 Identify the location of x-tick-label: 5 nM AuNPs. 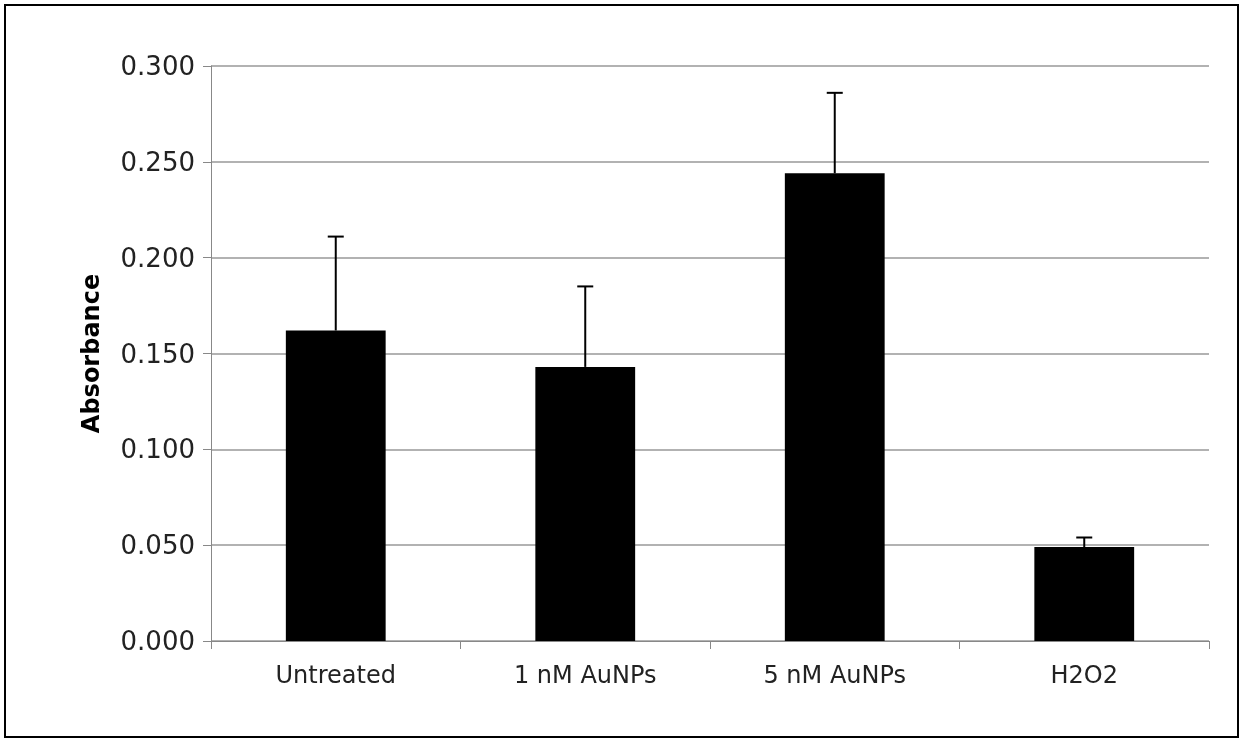
(835, 675).